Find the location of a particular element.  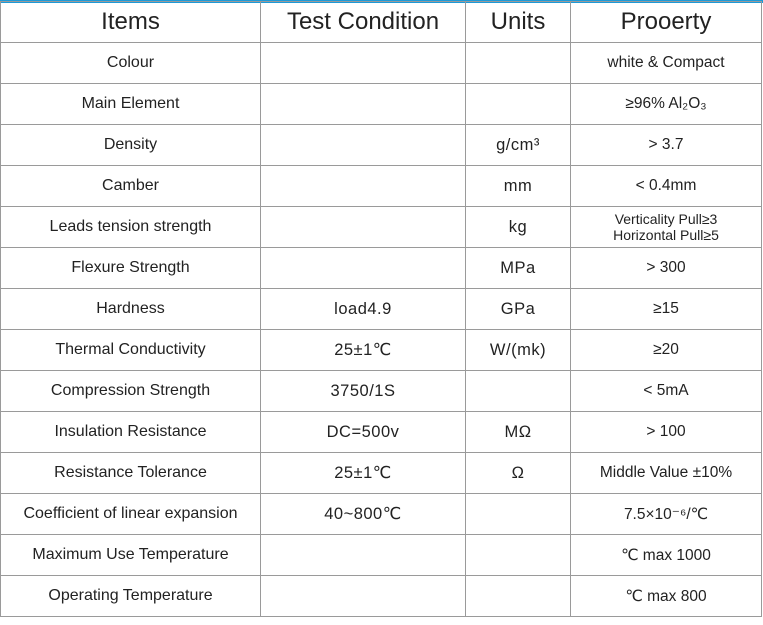

property-cell: < 5mA is located at coordinates (666, 391).